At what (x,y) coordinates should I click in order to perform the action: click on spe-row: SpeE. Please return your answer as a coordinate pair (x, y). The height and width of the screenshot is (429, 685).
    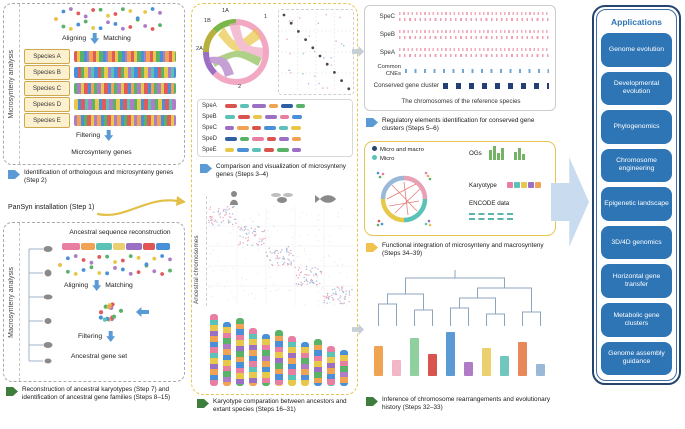
    Looking at the image, I should click on (275, 149).